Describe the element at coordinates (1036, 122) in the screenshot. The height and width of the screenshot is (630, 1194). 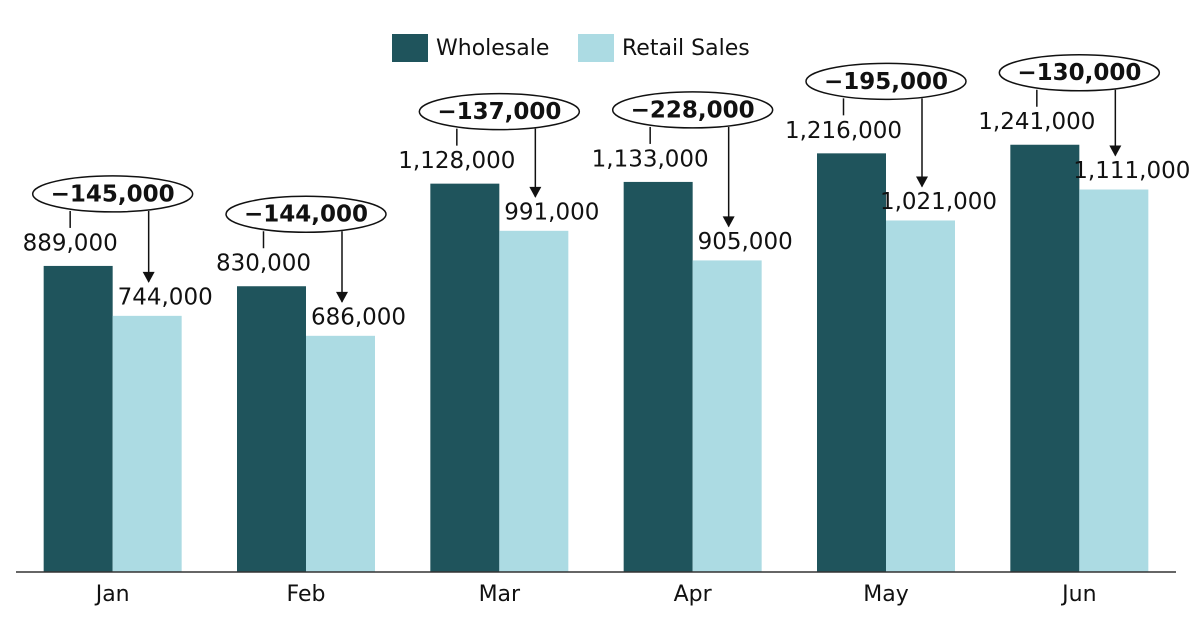
I see `value-label: 1,241,000` at that location.